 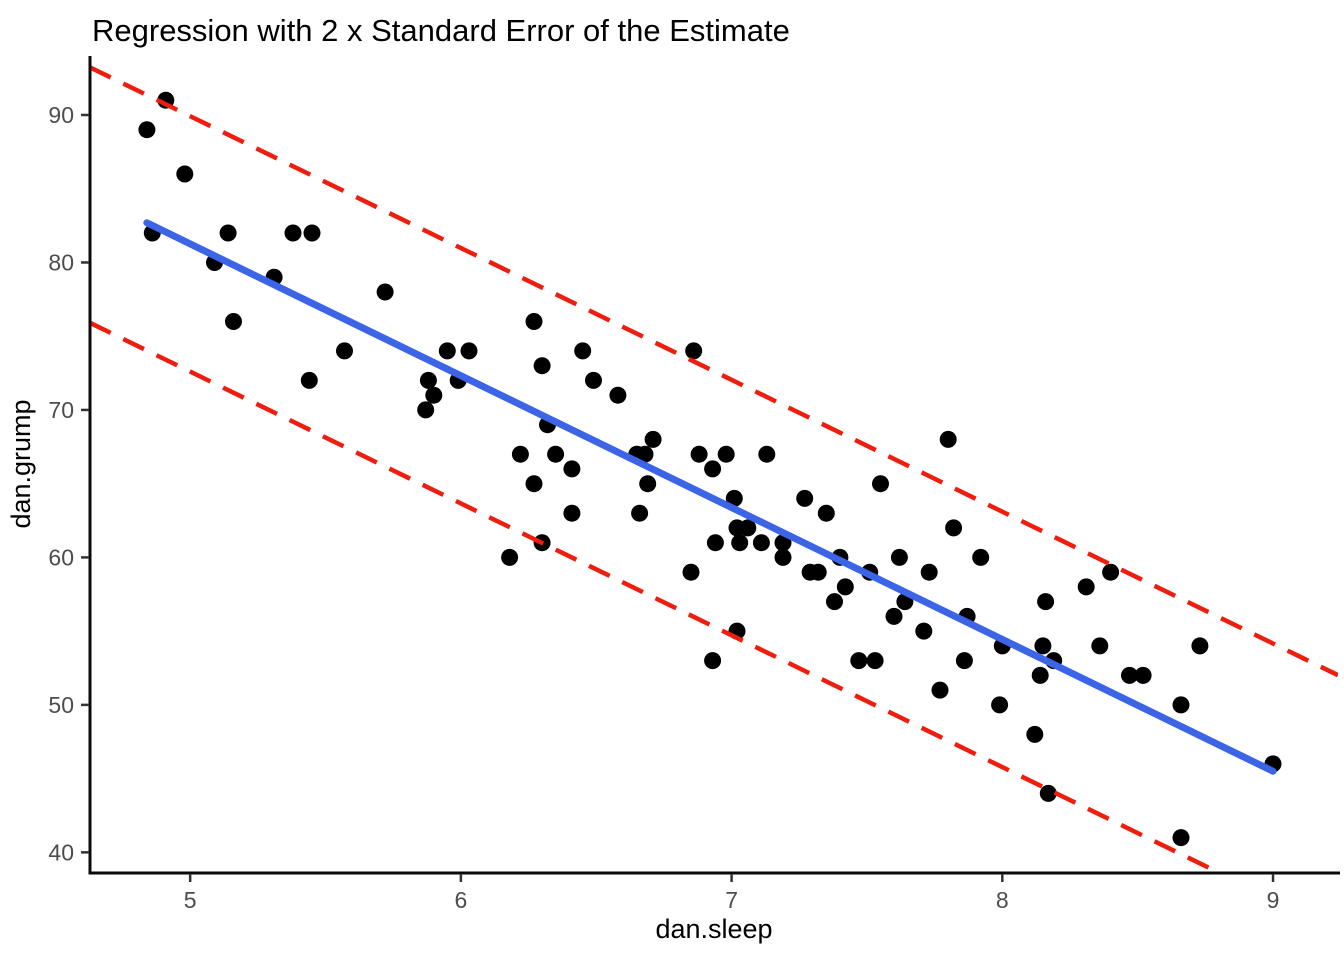 I want to click on y-tick-label: 80, so click(x=61, y=262).